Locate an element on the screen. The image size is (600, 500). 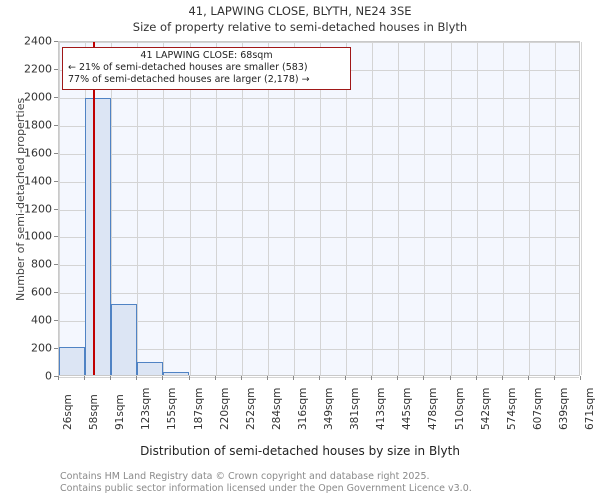
y-axis-tick-label: 2400 is located at coordinates (38, 41).